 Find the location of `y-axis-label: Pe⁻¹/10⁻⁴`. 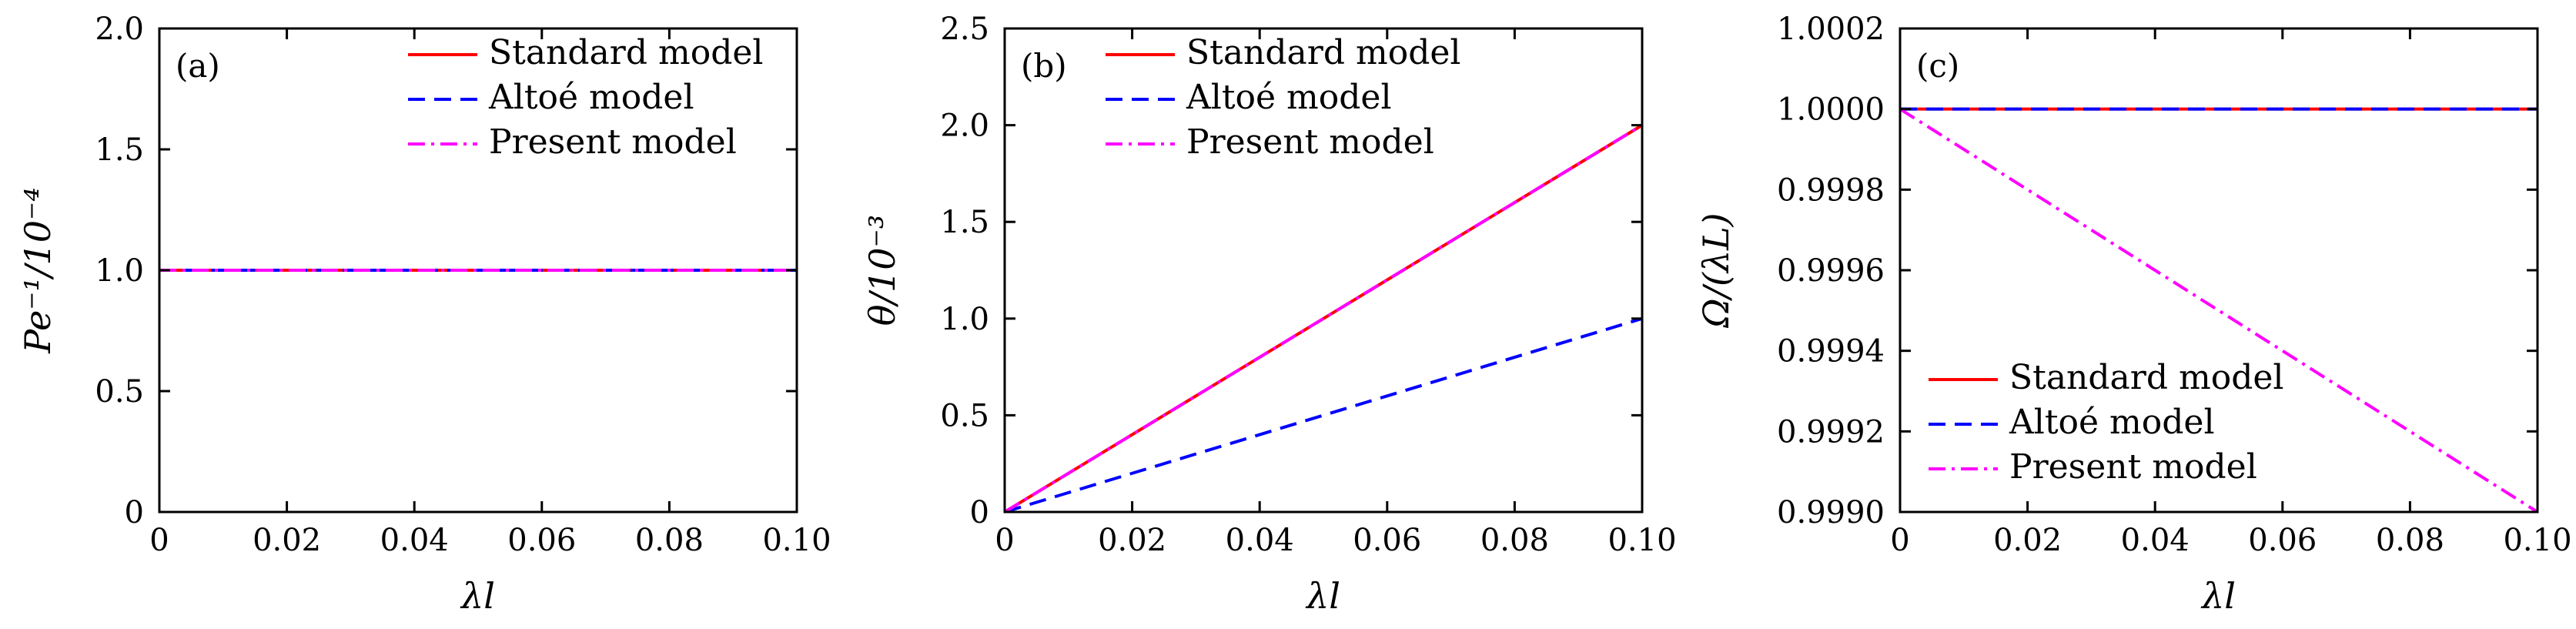

y-axis-label: Pe⁻¹/10⁻⁴ is located at coordinates (38, 270).